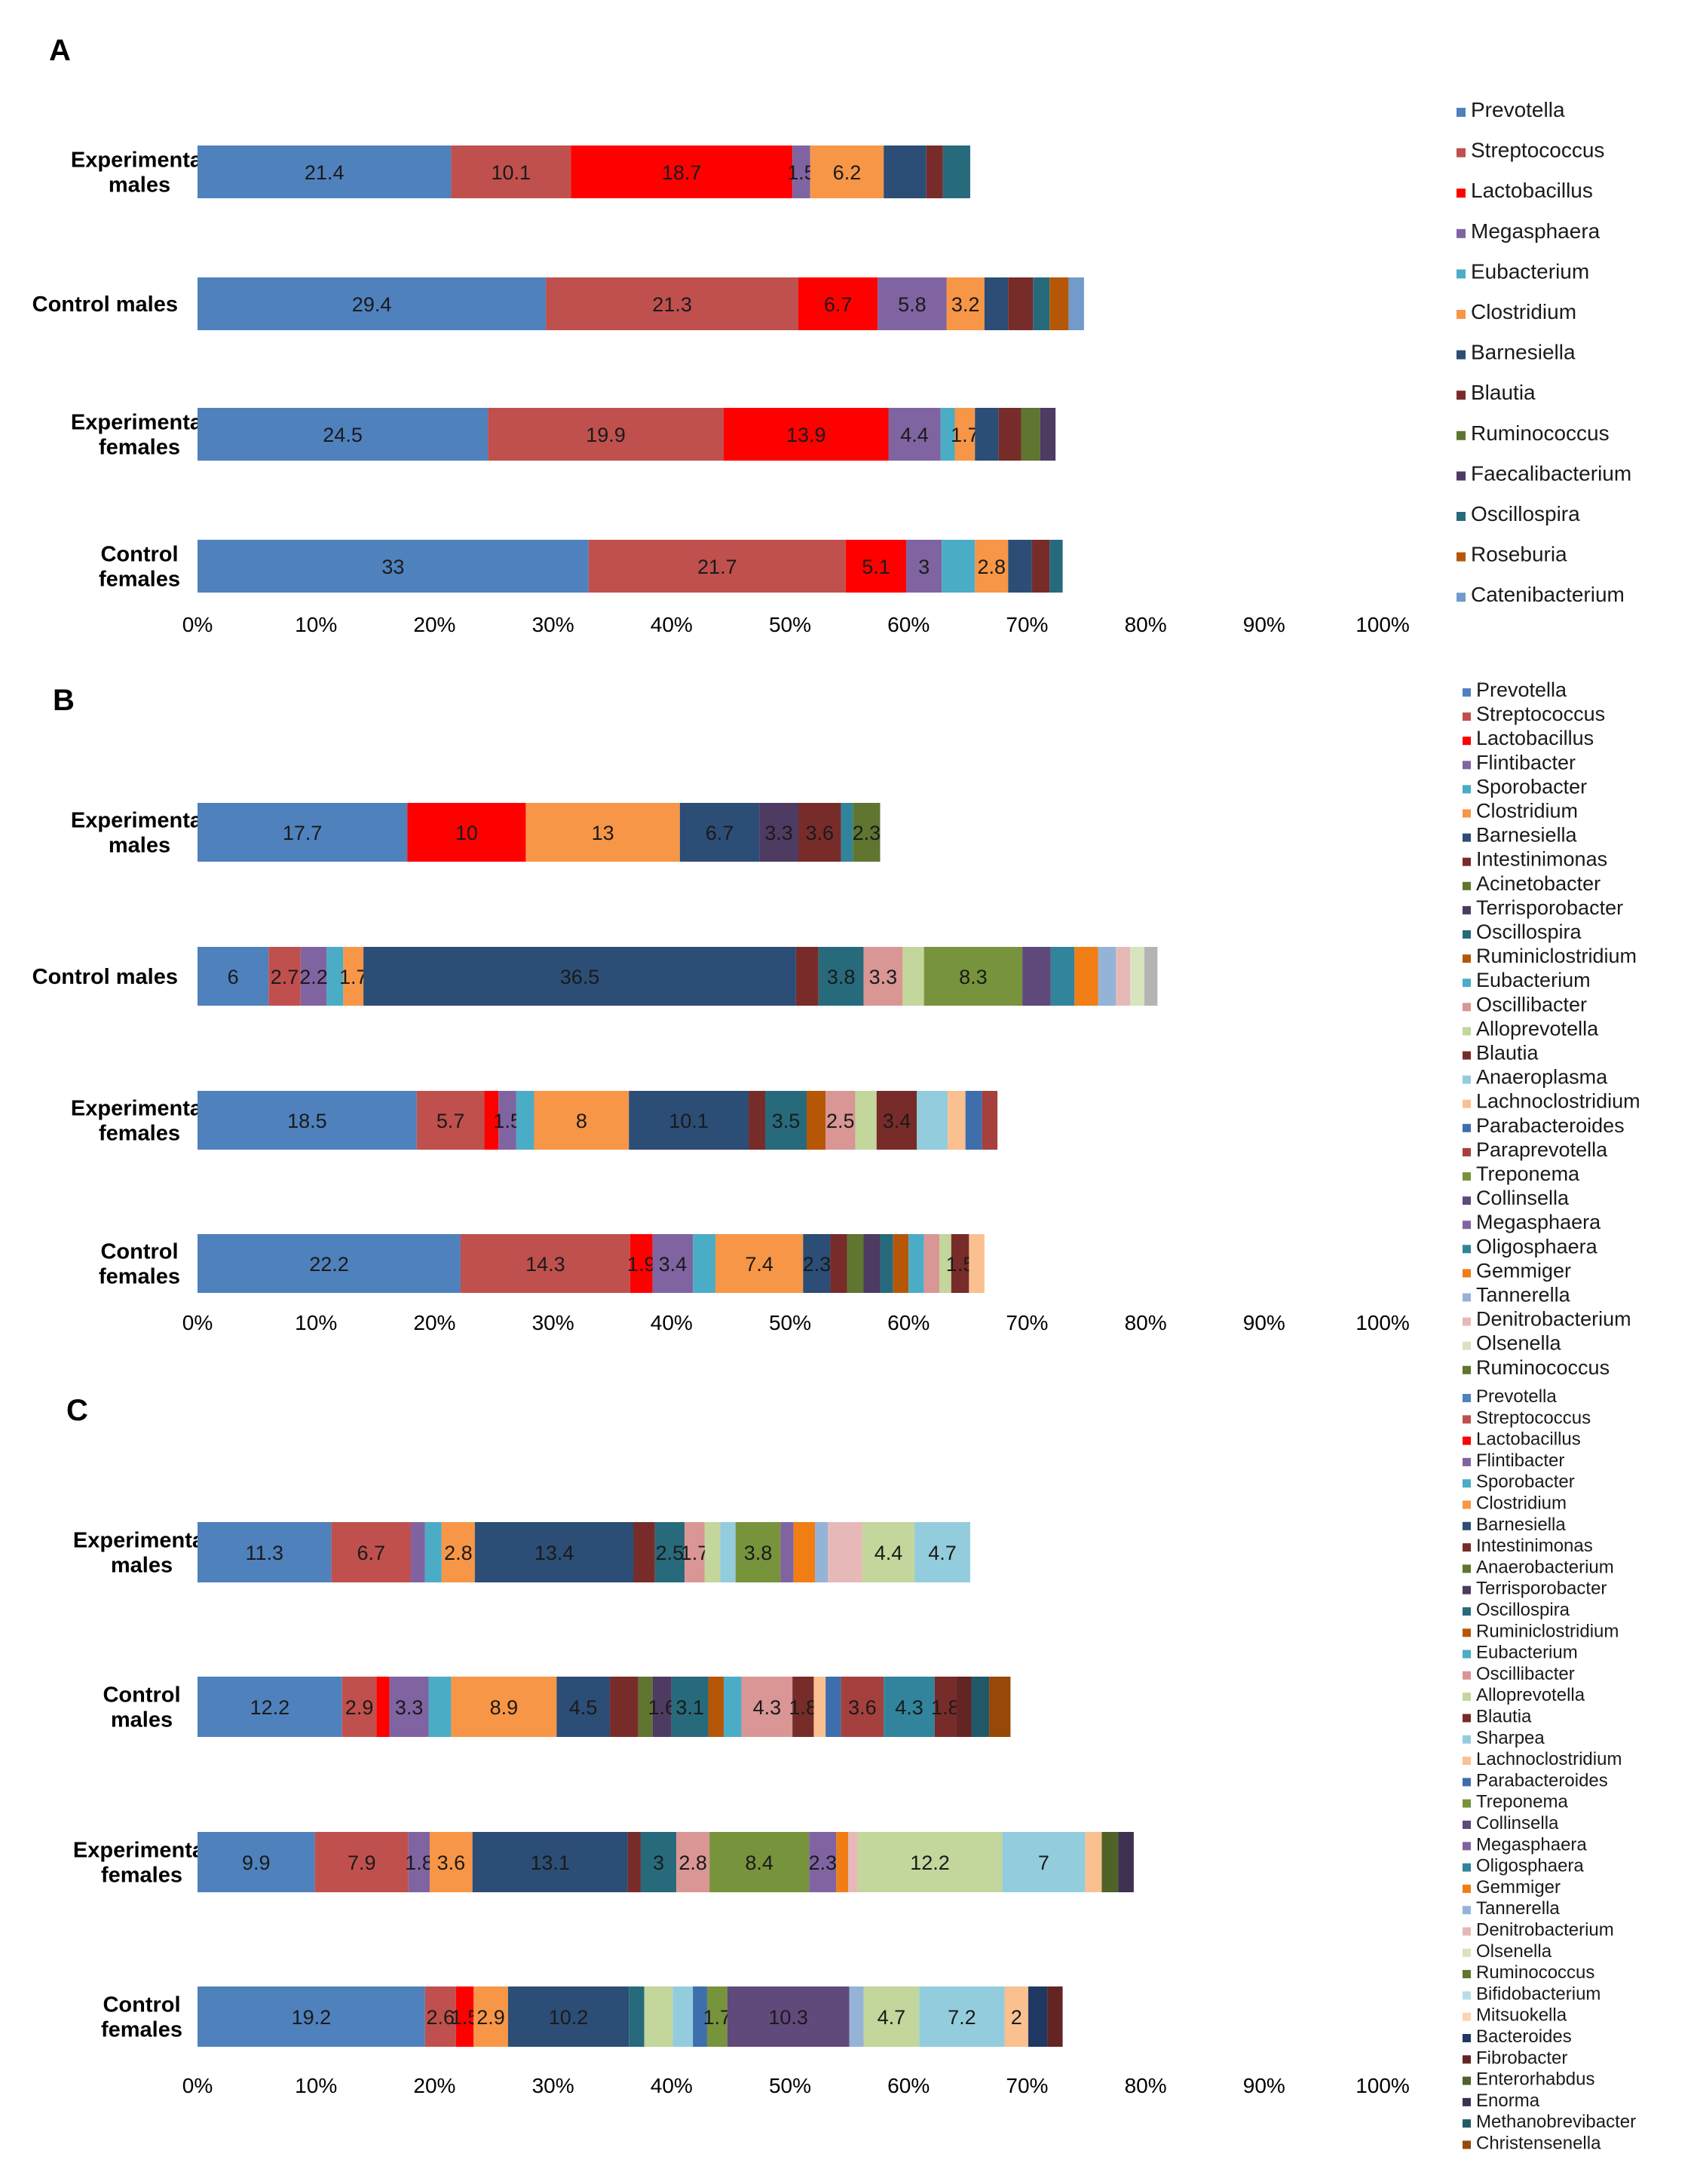 Image resolution: width=1697 pixels, height=2184 pixels. I want to click on data-label: 10.3, so click(788, 2017).